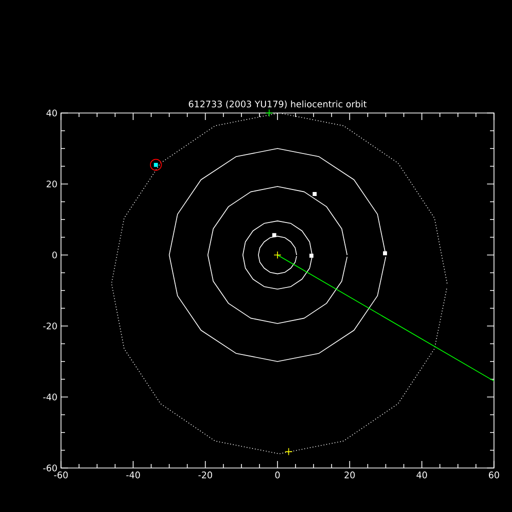  Describe the element at coordinates (494, 475) in the screenshot. I see `x-tick-label: 60` at that location.